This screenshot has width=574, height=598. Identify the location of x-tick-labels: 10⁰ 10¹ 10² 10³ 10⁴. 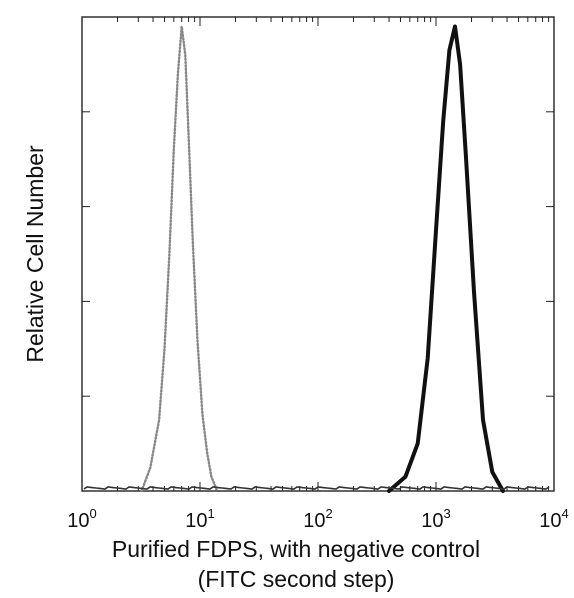
(317, 519).